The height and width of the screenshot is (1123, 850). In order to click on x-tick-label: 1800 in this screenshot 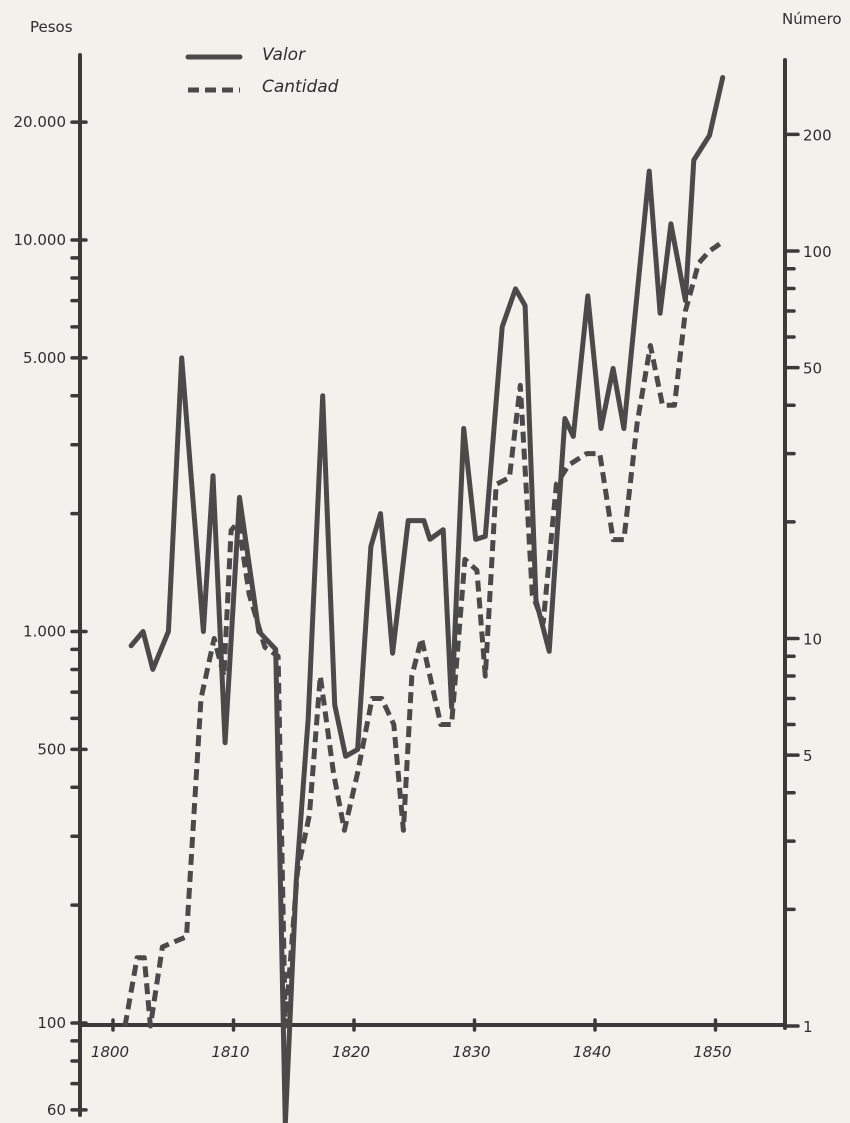, I will do `click(110, 1052)`.